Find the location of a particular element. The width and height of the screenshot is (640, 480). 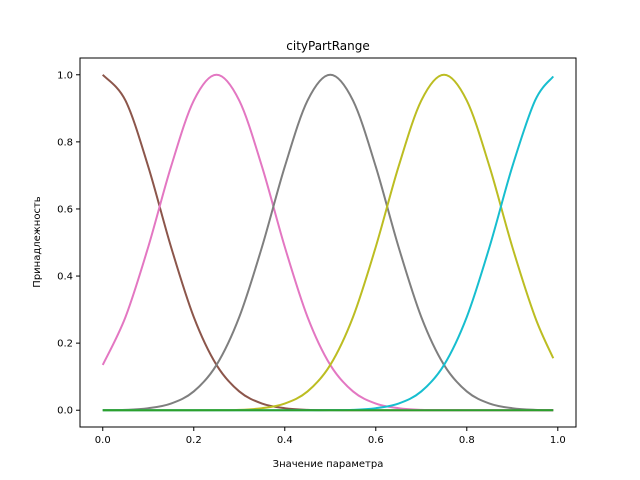

y-tick-label: 0.8 is located at coordinates (65, 142).